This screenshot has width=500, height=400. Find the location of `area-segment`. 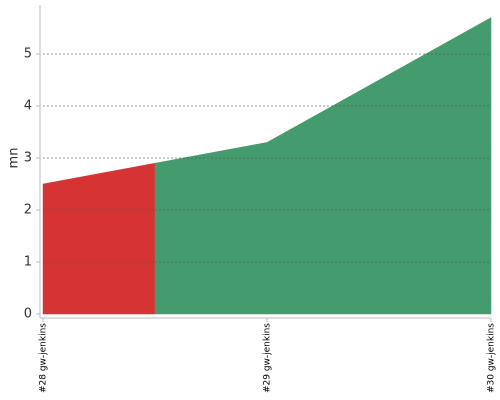

area-segment is located at coordinates (99, 238).